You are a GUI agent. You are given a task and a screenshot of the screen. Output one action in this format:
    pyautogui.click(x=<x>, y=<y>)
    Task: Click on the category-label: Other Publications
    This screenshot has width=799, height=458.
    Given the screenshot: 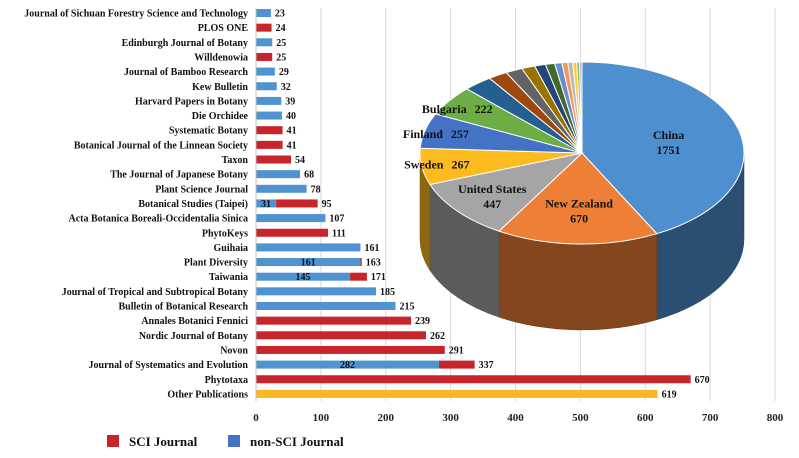 What is the action you would take?
    pyautogui.click(x=207, y=394)
    